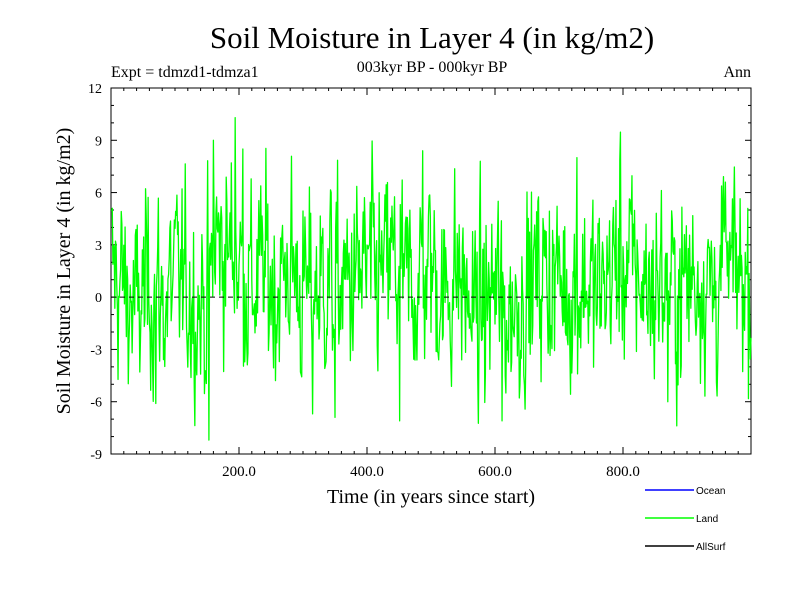  I want to click on x-tick-label: 600.0, so click(495, 472).